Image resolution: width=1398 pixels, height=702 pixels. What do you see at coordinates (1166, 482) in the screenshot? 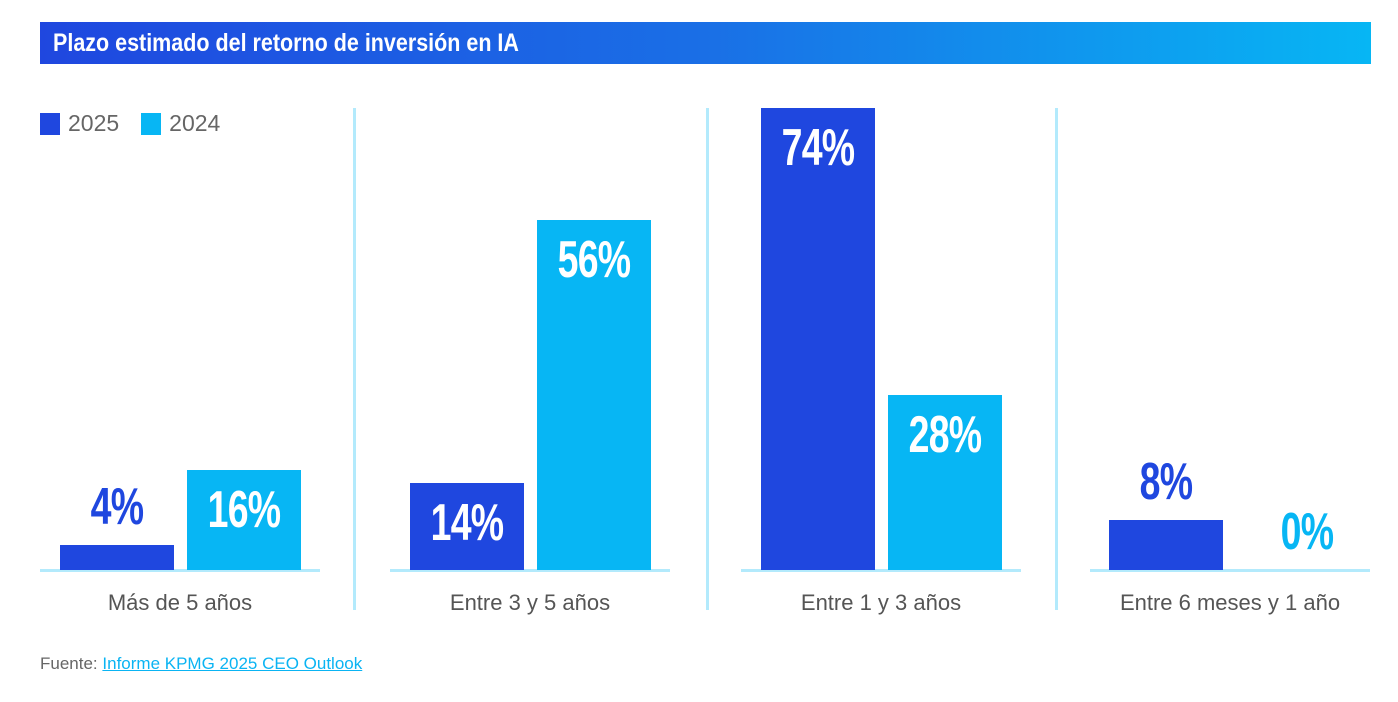
I see `data-label-2025-3: 8%` at bounding box center [1166, 482].